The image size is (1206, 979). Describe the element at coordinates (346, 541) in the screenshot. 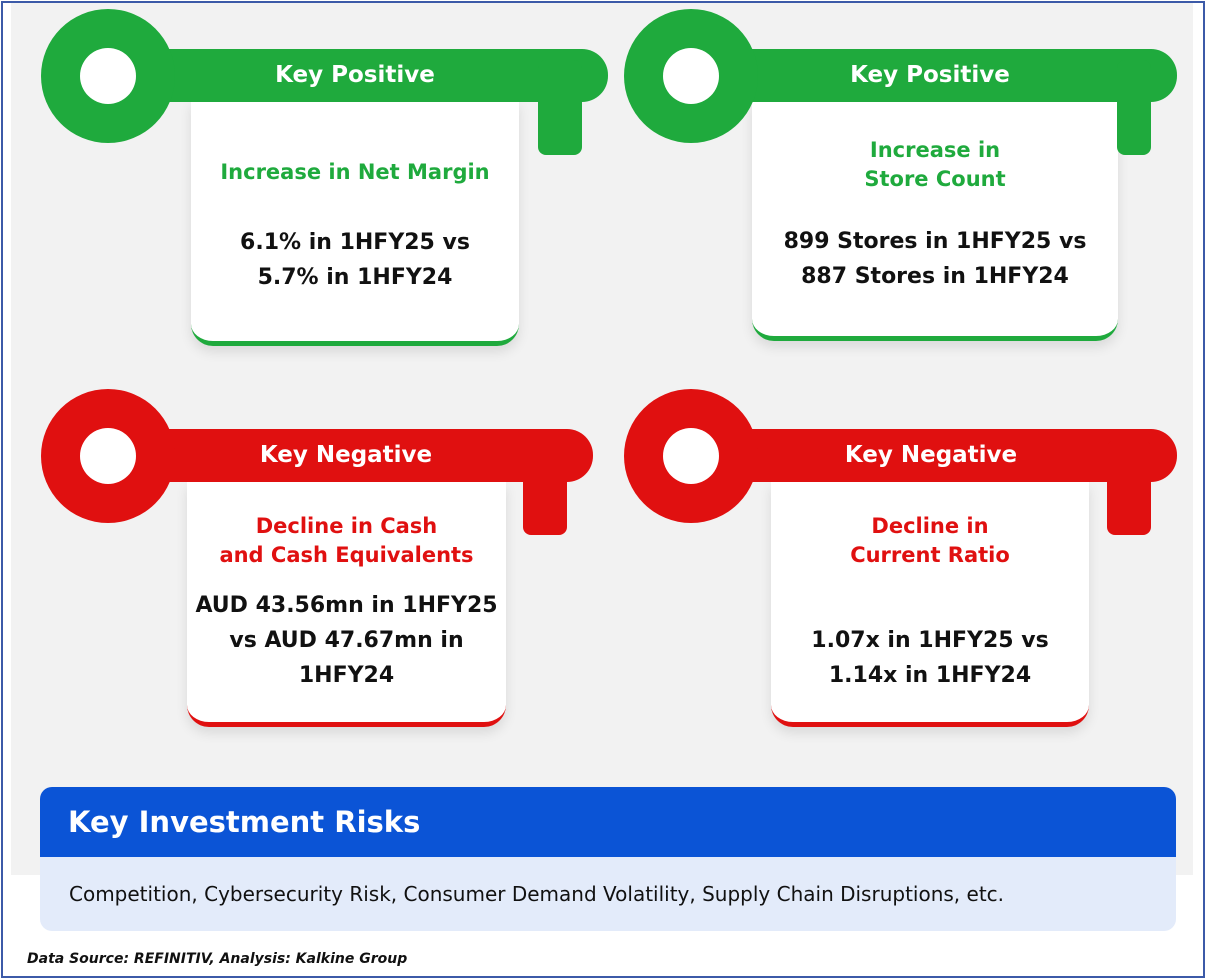

I see `card-title: Decline in Cash and Cash Equivalents` at that location.